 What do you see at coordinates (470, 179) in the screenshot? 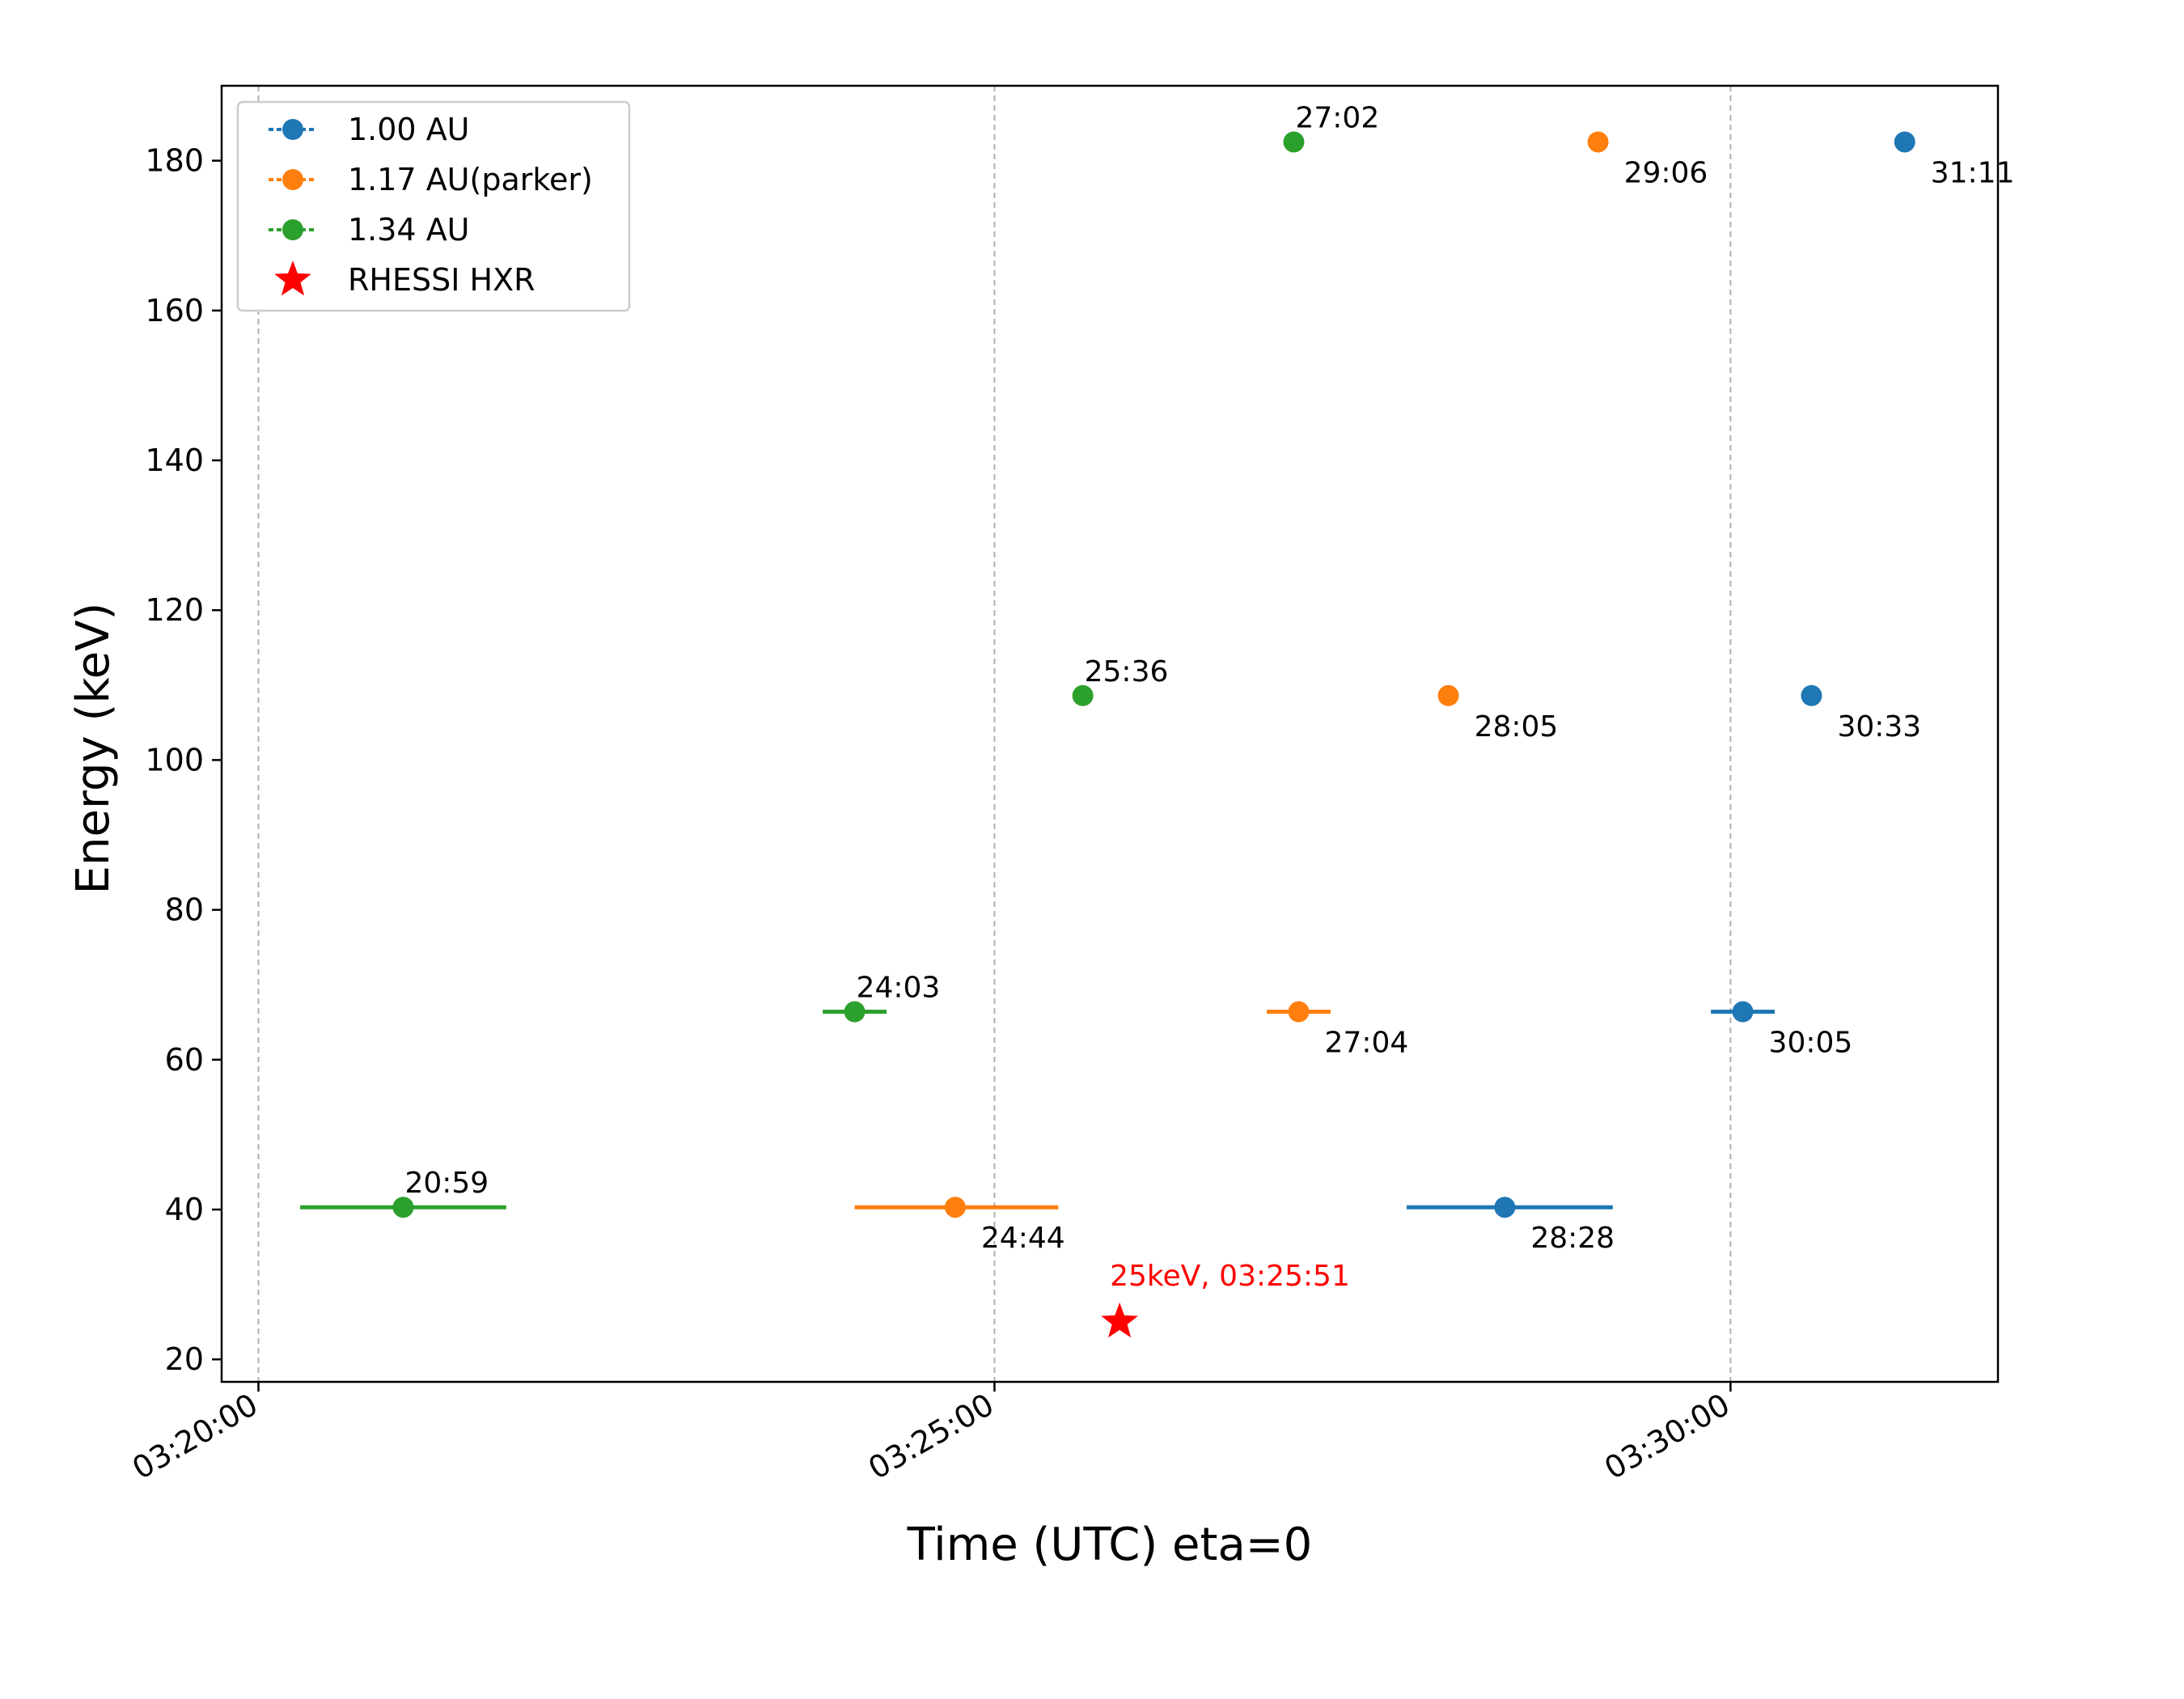
I see `legend-label: 1.17 AU(parker)` at bounding box center [470, 179].